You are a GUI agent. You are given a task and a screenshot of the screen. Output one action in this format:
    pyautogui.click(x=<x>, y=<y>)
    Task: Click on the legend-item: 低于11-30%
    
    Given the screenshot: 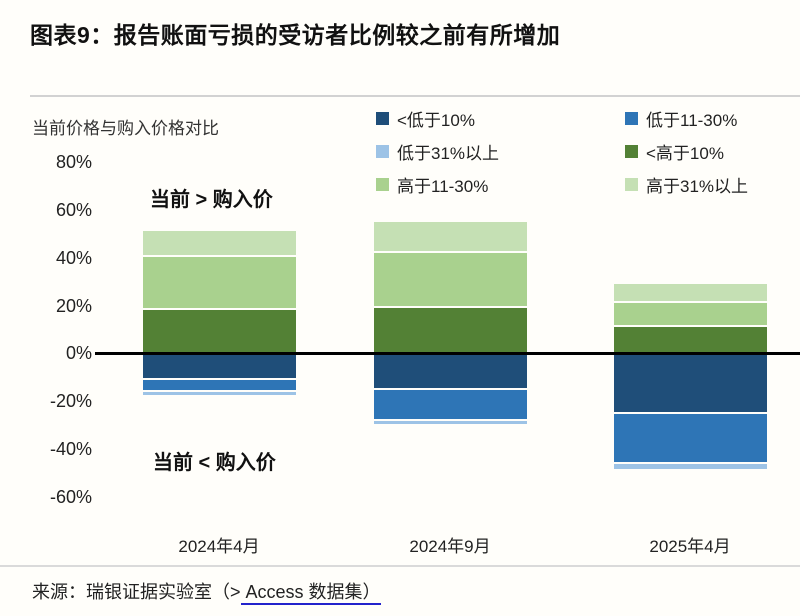 What is the action you would take?
    pyautogui.click(x=710, y=118)
    